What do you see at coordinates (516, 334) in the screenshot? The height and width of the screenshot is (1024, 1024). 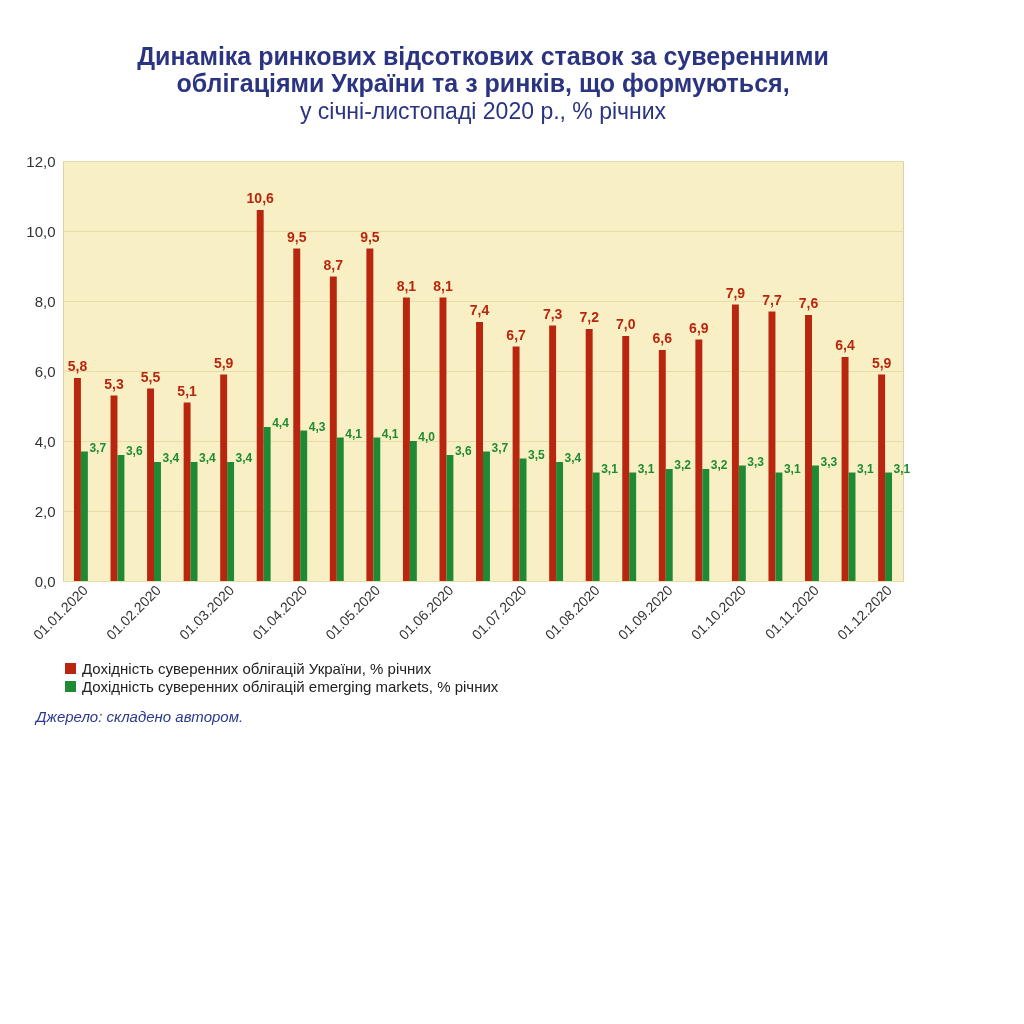 I see `data-label: 6,7` at bounding box center [516, 334].